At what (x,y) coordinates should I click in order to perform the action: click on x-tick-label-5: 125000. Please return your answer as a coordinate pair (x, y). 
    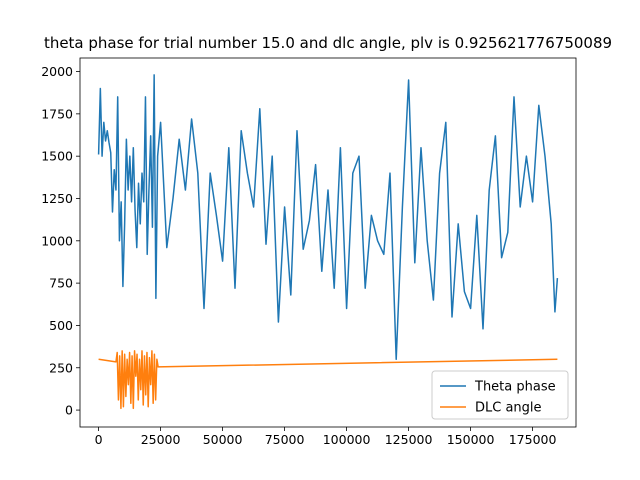
    Looking at the image, I should click on (409, 439).